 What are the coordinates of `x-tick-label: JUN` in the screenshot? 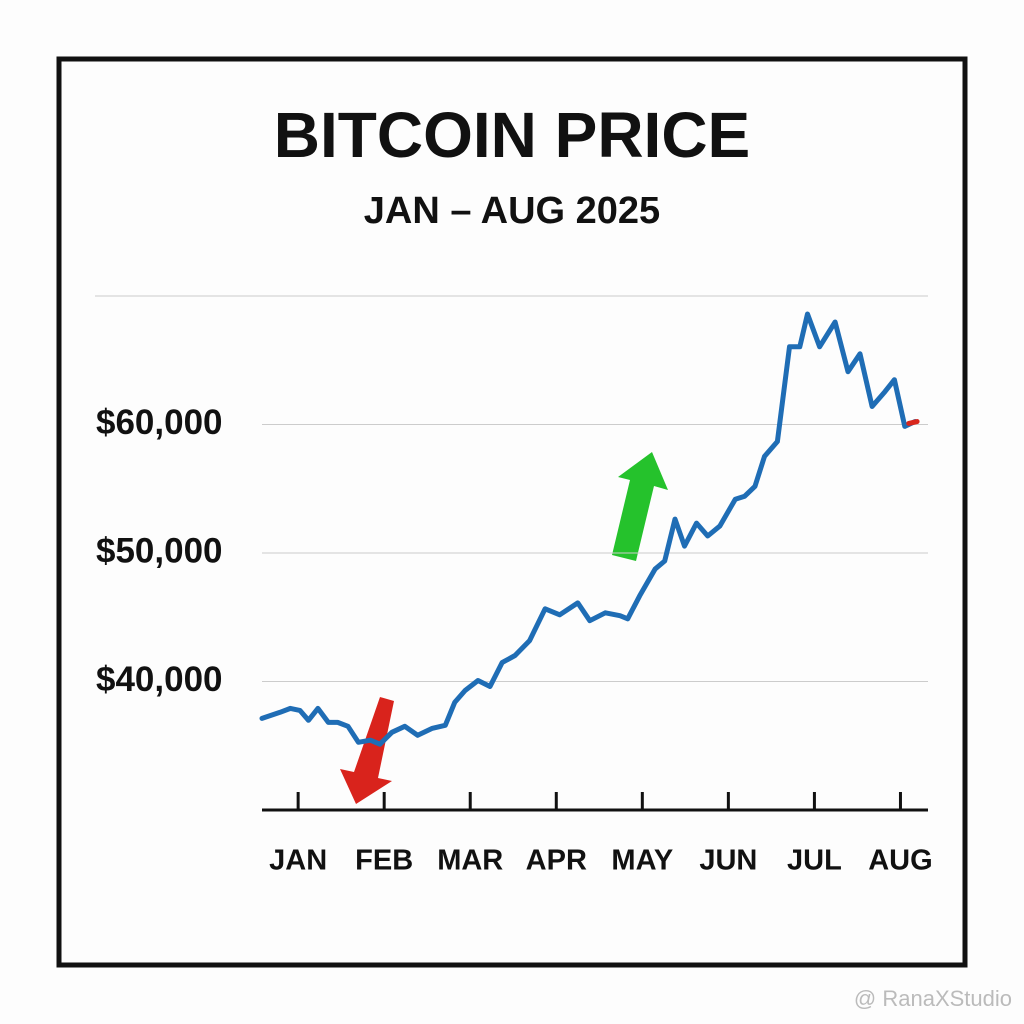 It's located at (728, 861).